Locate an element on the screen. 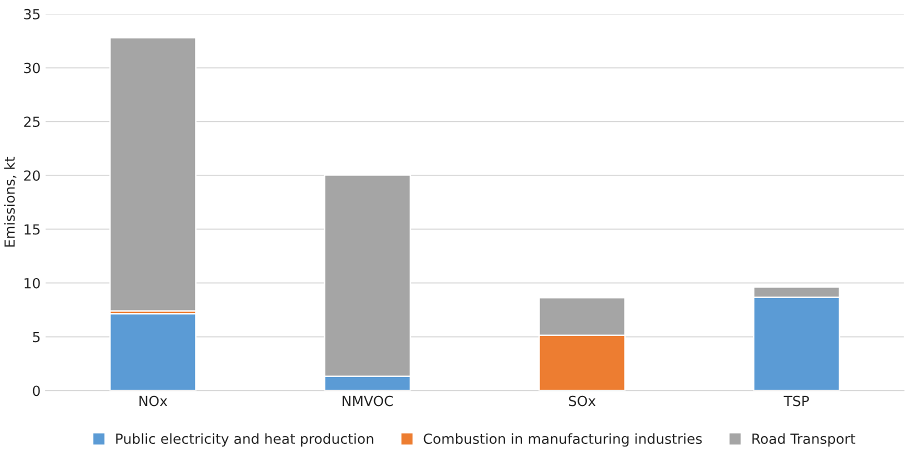 This screenshot has height=465, width=913. y-tick-label: 25 is located at coordinates (32, 122).